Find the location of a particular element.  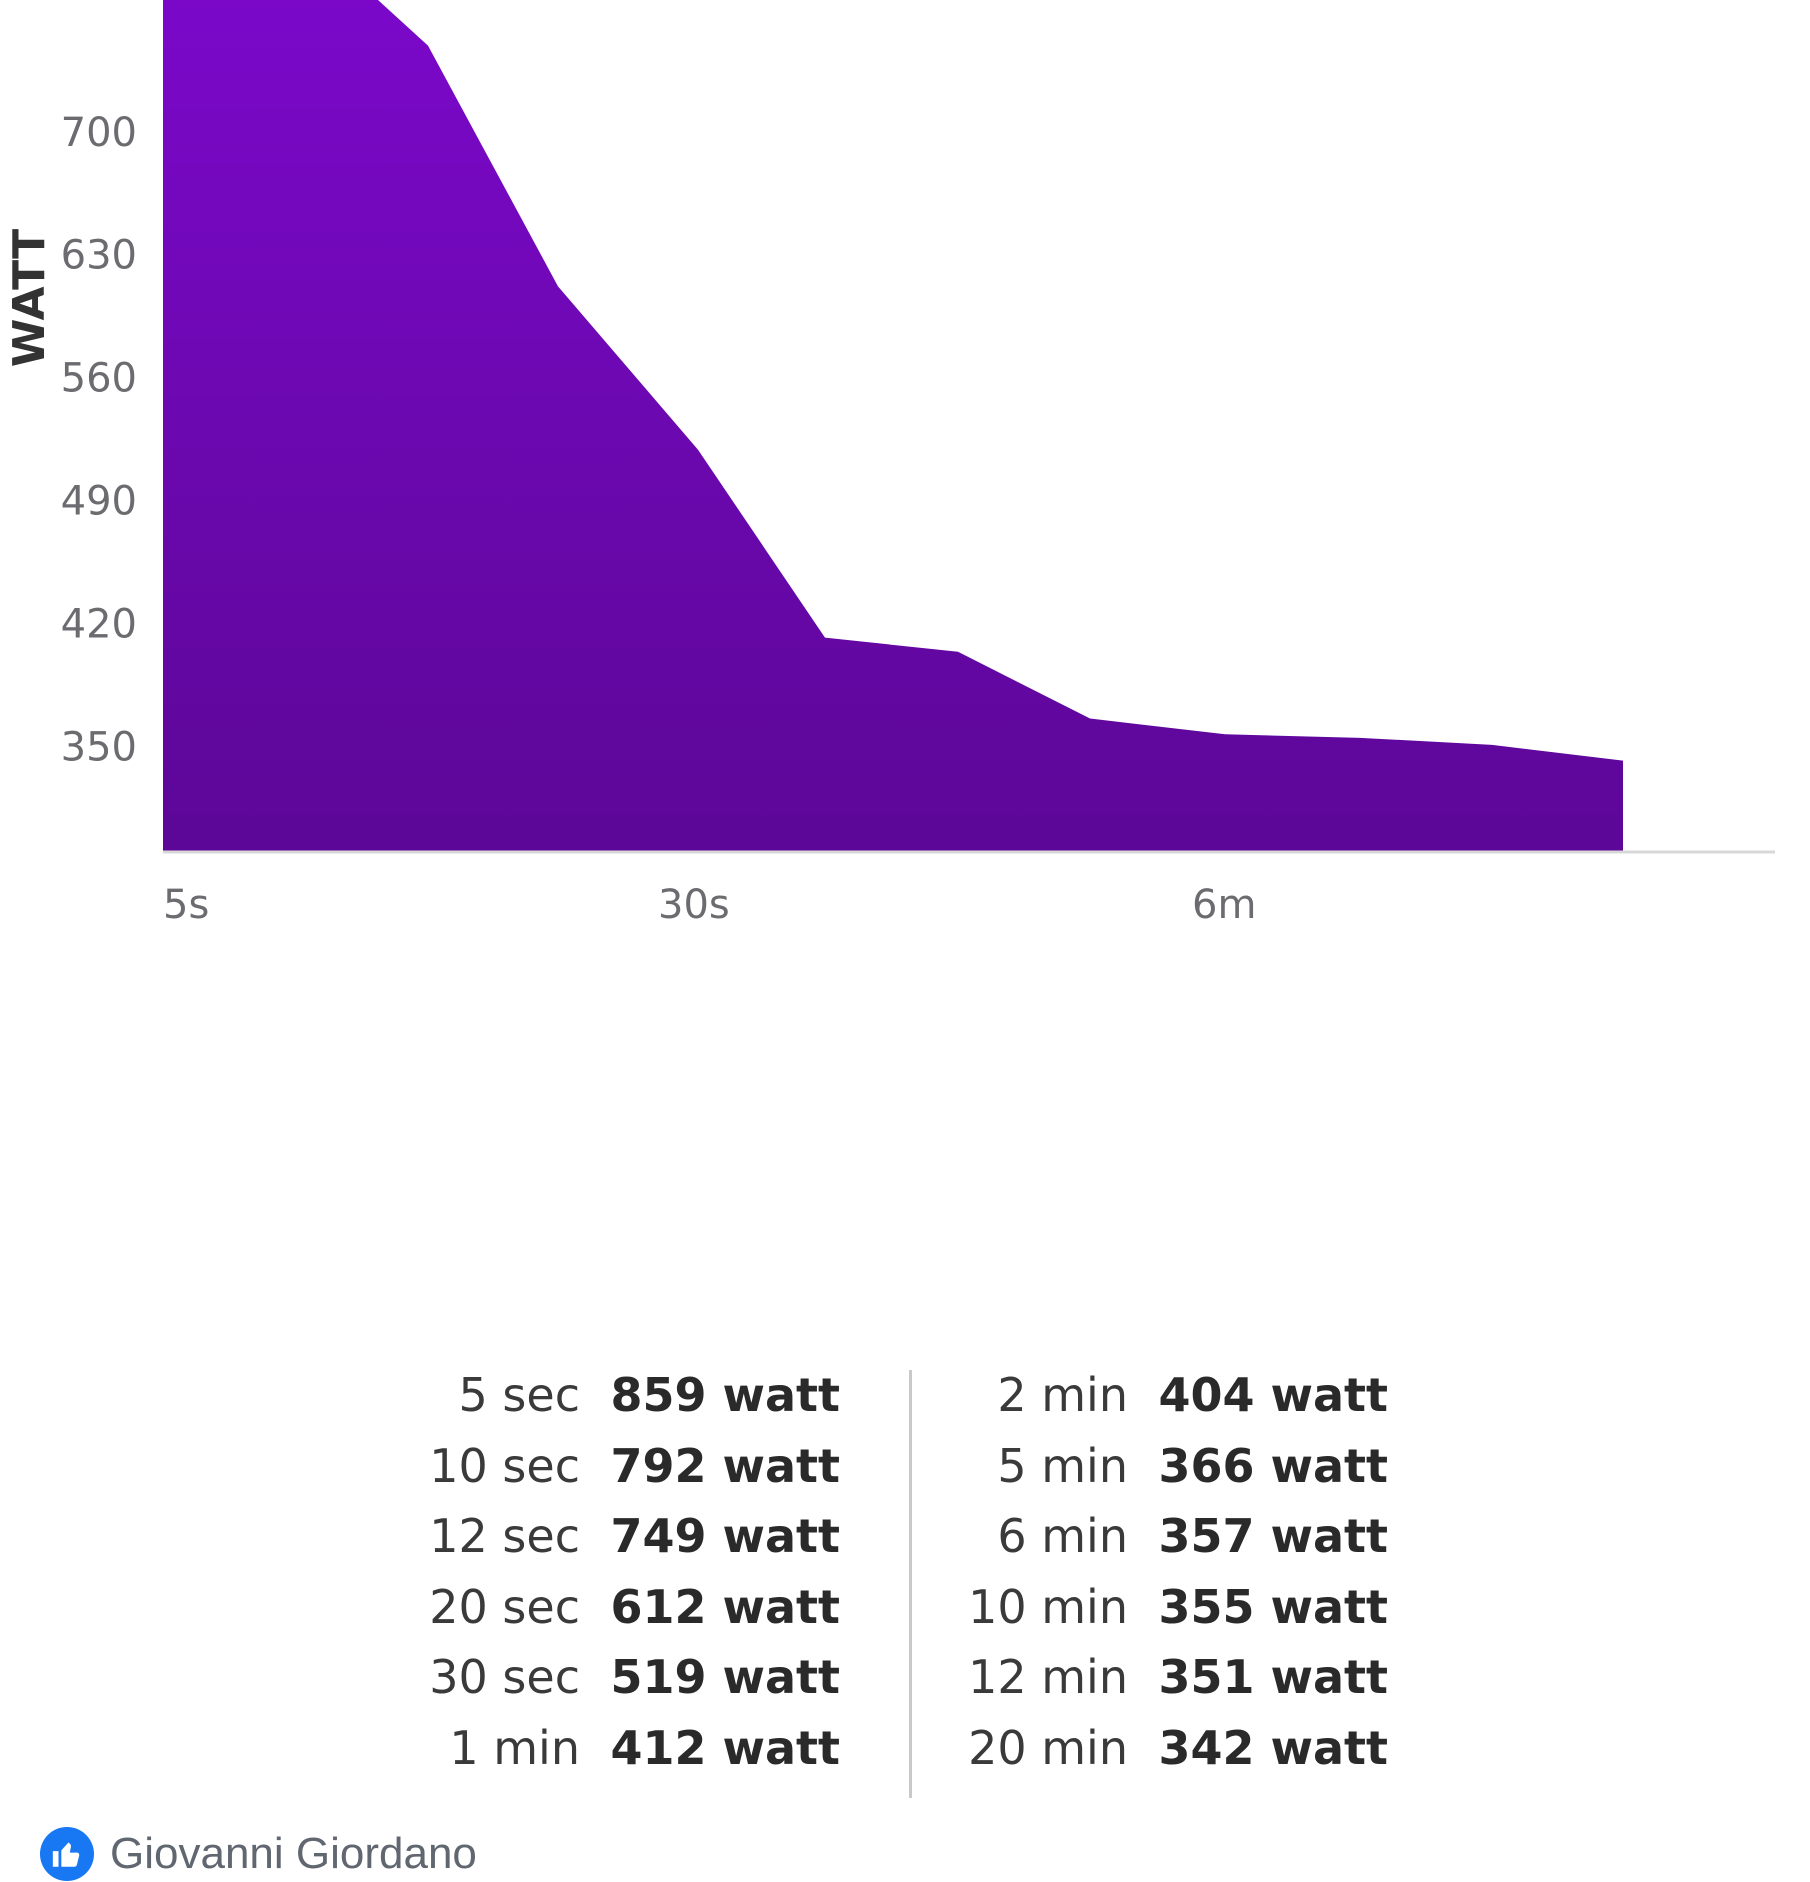

stats-power: 749 watt is located at coordinates (725, 1536).